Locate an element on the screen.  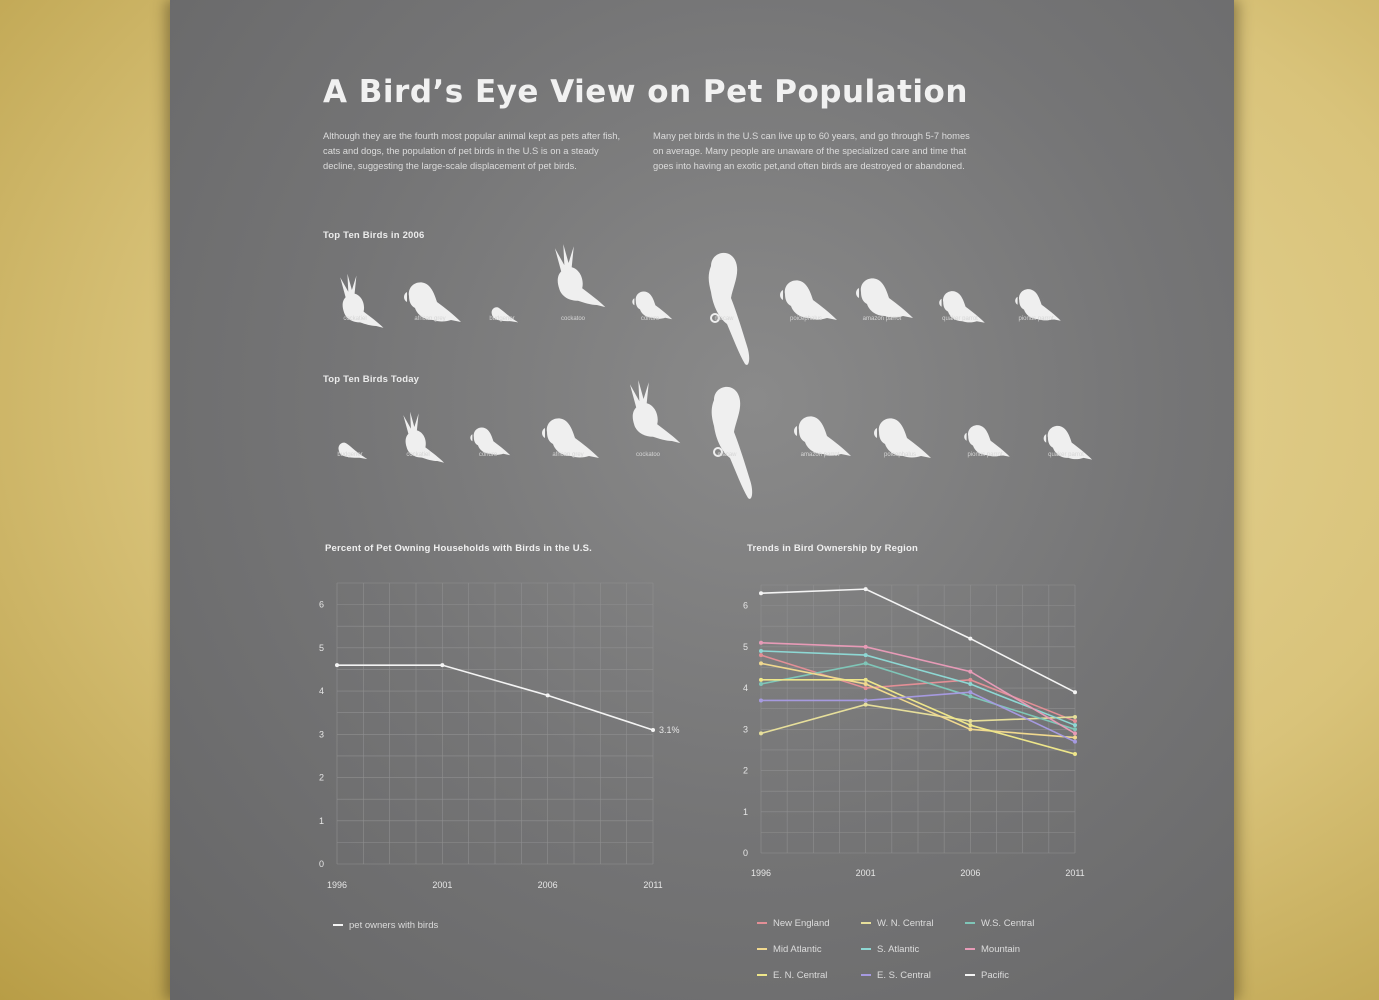
bird-budgerier-icon is located at coordinates (502, 311).